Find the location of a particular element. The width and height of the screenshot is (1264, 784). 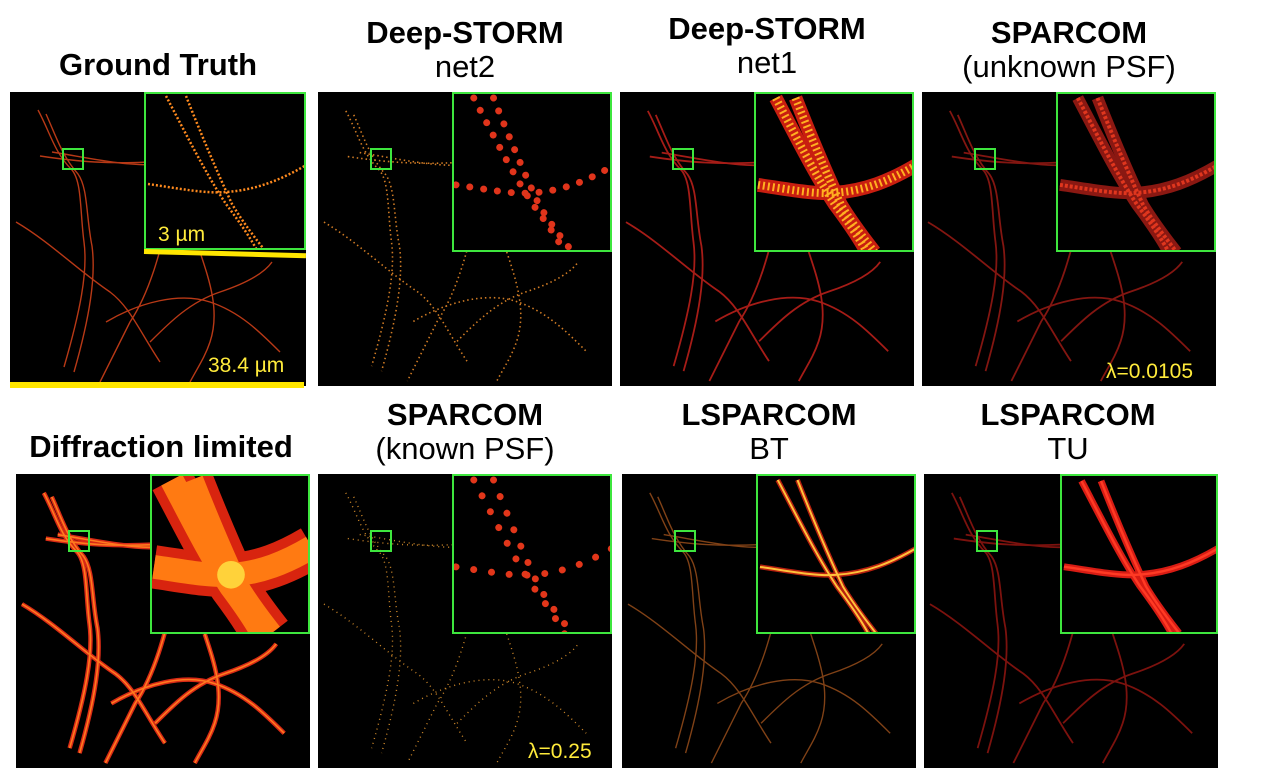

title-line1: Diffraction limited is located at coordinates (161, 446).